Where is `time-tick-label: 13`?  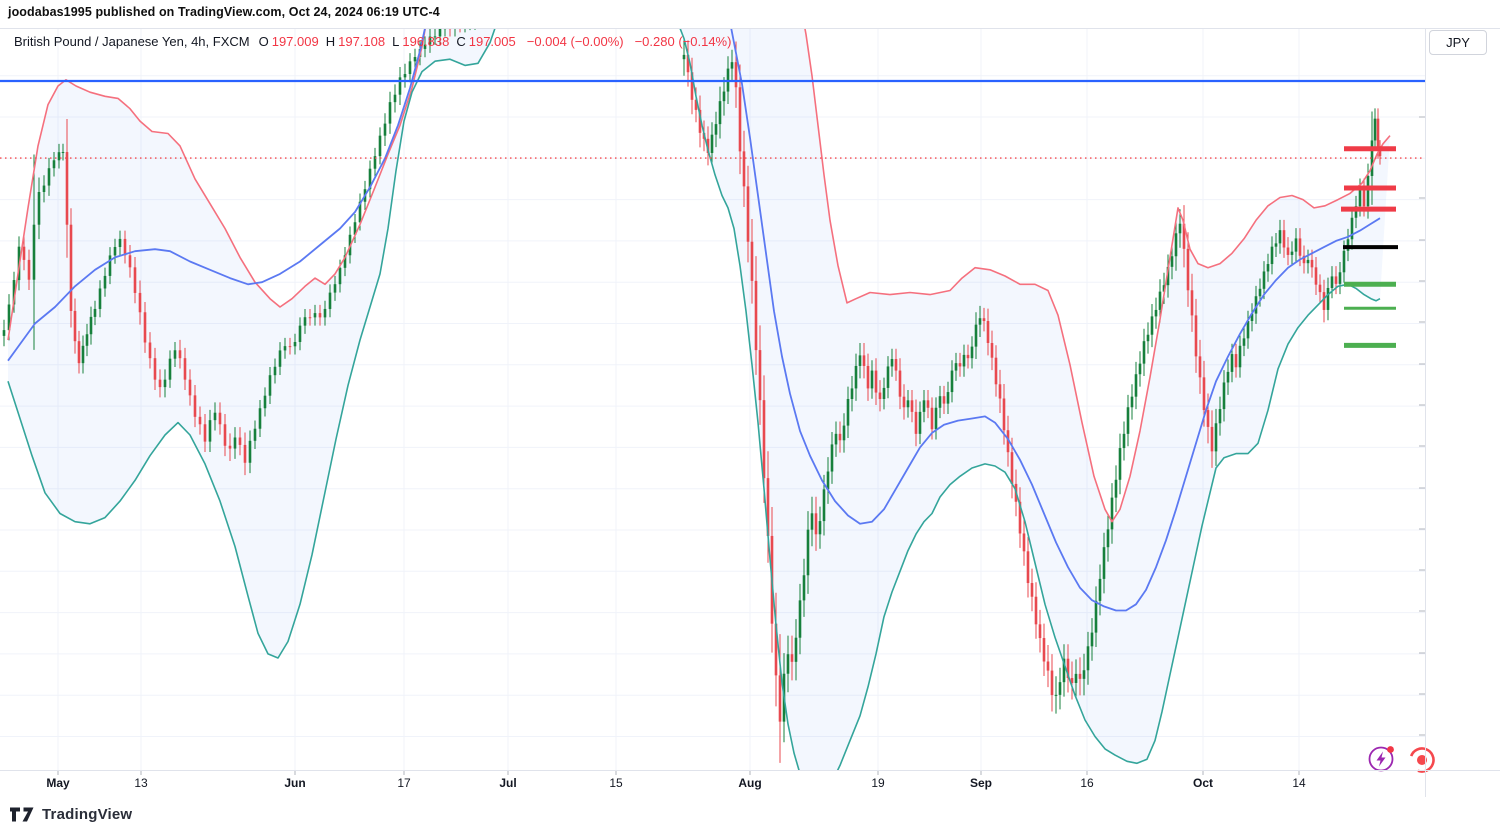 time-tick-label: 13 is located at coordinates (141, 783).